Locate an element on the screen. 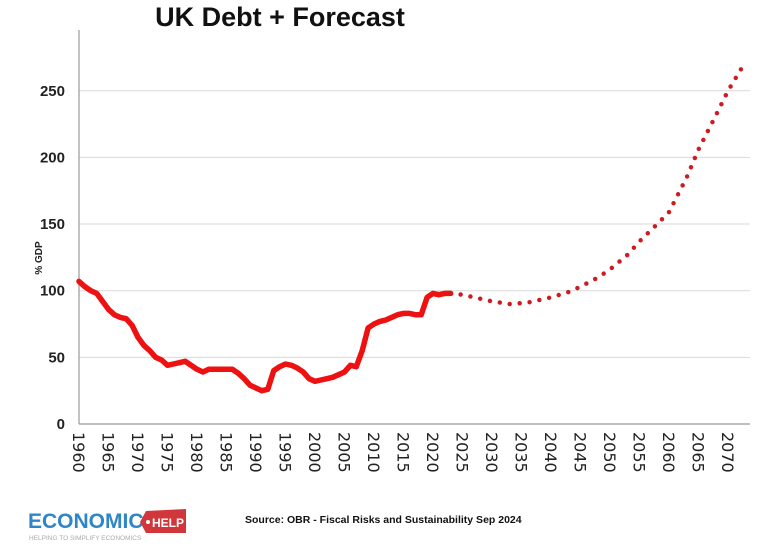 This screenshot has width=768, height=555. x-tick-label: 2040 is located at coordinates (550, 452).